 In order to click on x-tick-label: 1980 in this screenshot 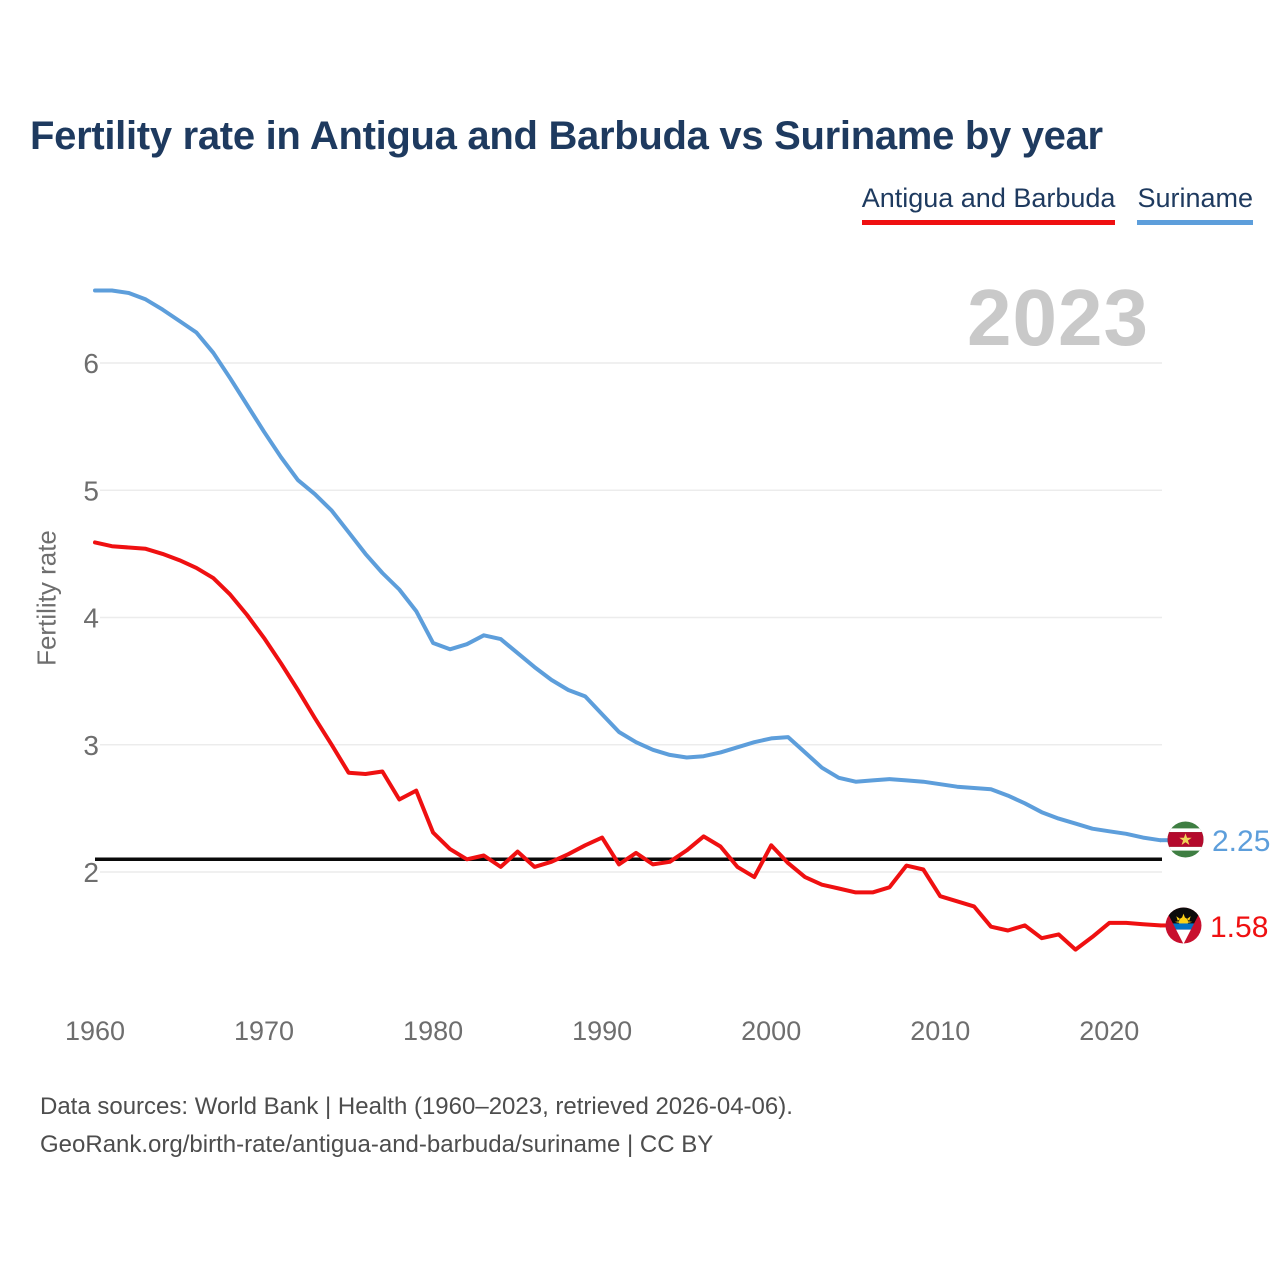, I will do `click(433, 1031)`.